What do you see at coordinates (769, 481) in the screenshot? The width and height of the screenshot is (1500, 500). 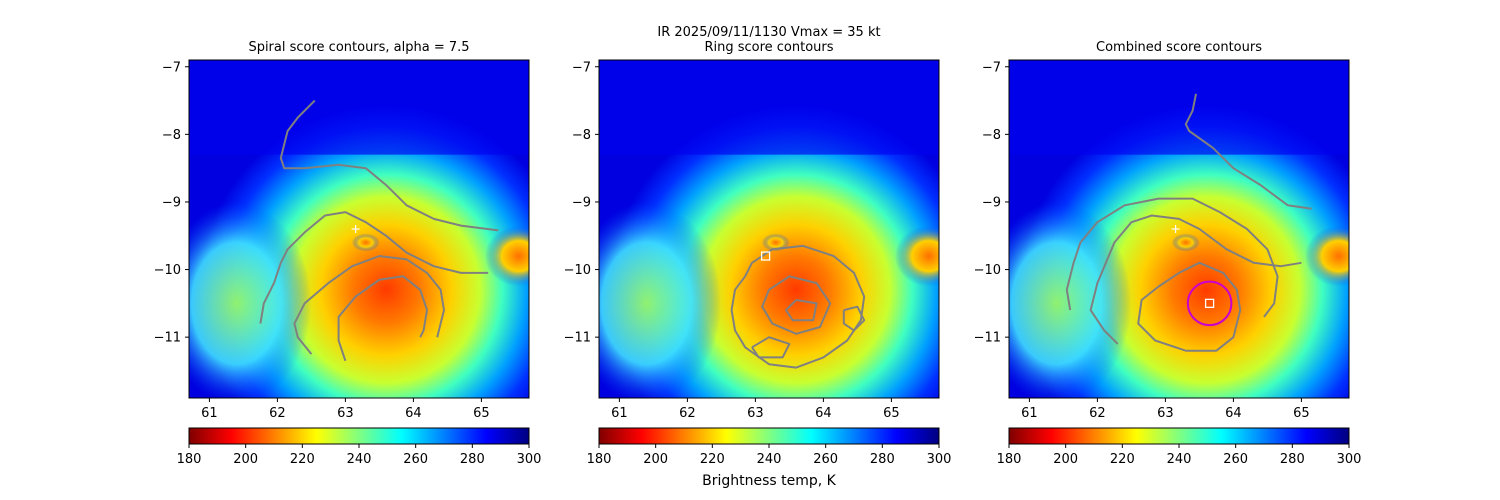 I see `colorbar-label: Brightness temp, K` at bounding box center [769, 481].